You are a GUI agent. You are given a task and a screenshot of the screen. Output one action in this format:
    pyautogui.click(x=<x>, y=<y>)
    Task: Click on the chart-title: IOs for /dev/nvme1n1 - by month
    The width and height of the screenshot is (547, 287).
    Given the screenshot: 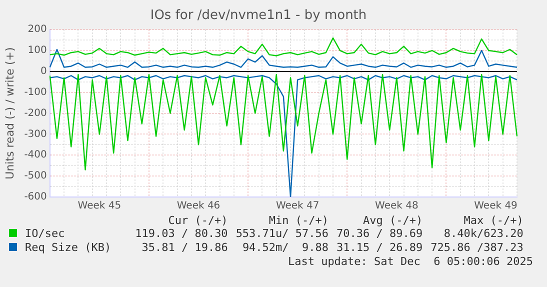 What is the action you would take?
    pyautogui.click(x=258, y=16)
    